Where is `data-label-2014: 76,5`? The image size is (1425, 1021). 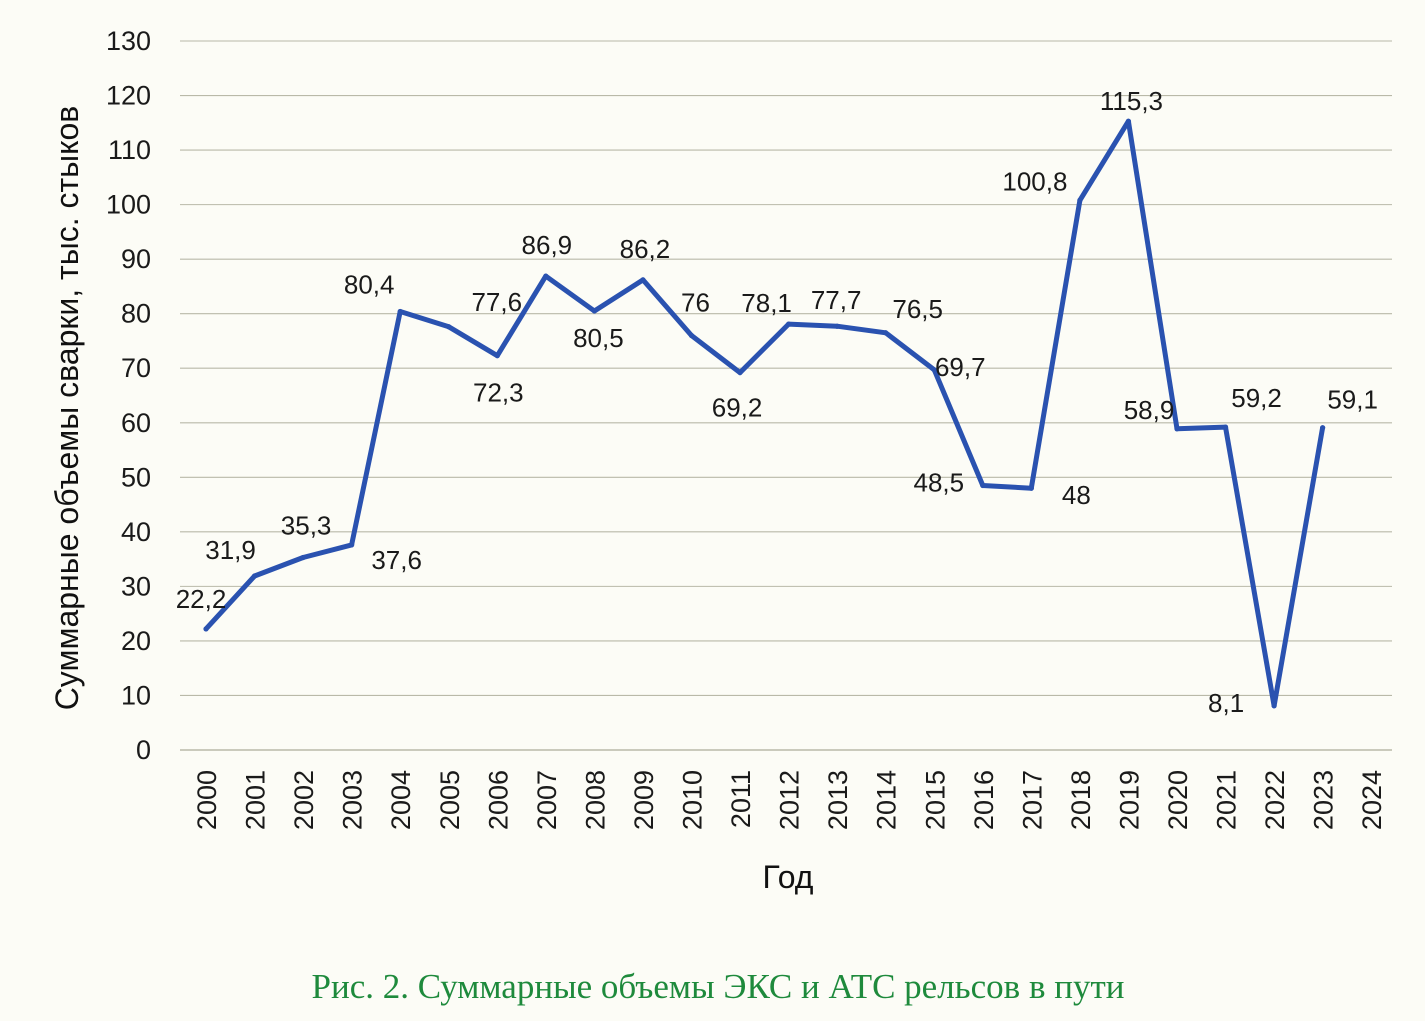
data-label-2014: 76,5 is located at coordinates (917, 309).